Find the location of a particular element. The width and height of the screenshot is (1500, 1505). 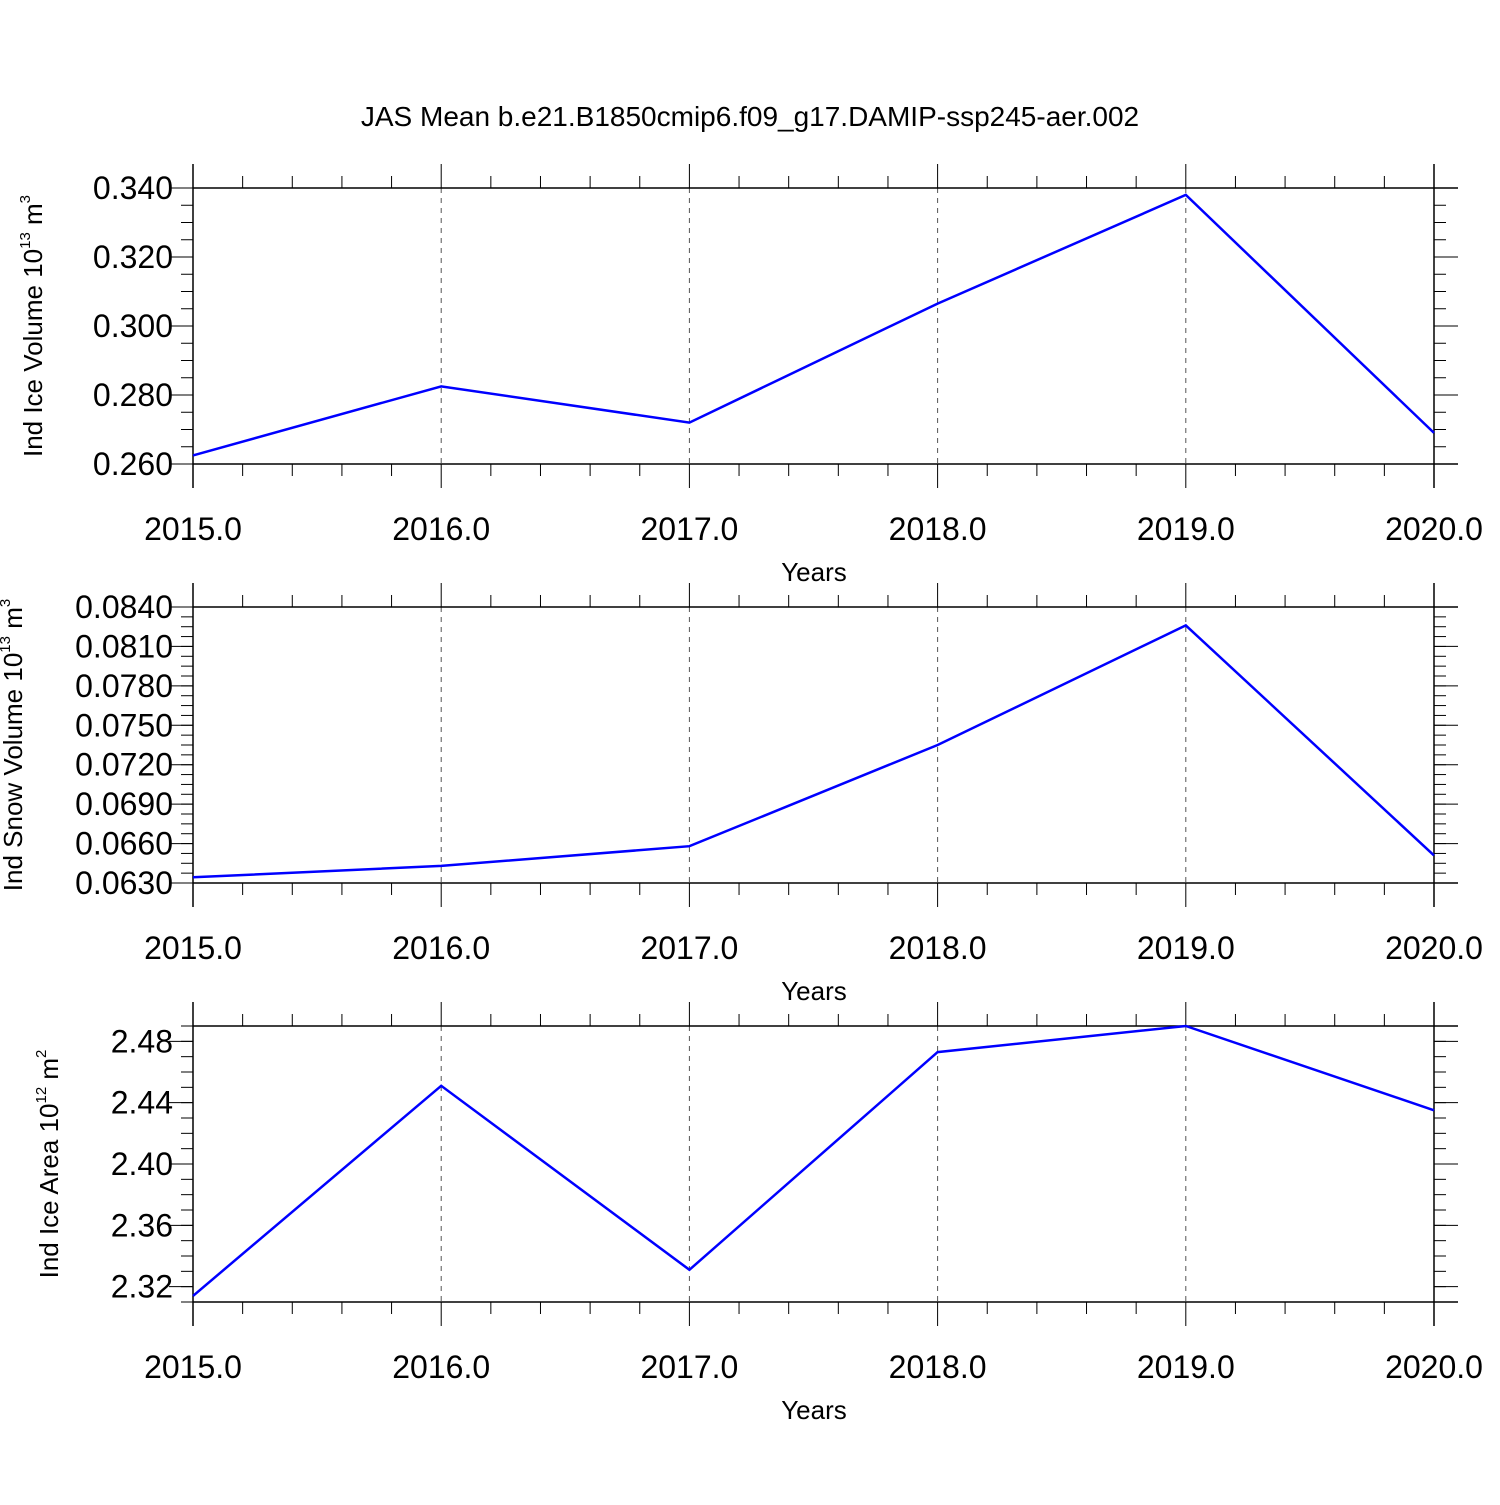

y-tick-label: 0.0690 is located at coordinates (124, 804).